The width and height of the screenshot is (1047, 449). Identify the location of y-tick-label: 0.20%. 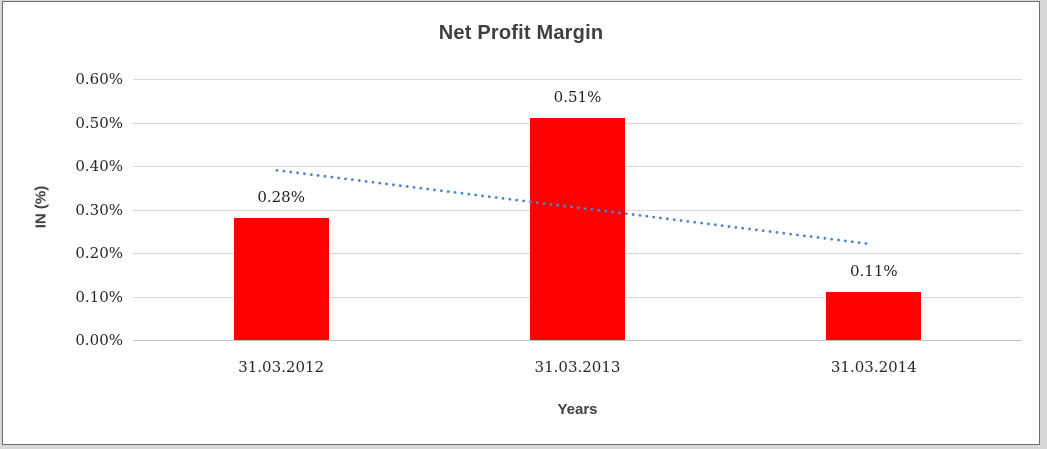
(99, 253).